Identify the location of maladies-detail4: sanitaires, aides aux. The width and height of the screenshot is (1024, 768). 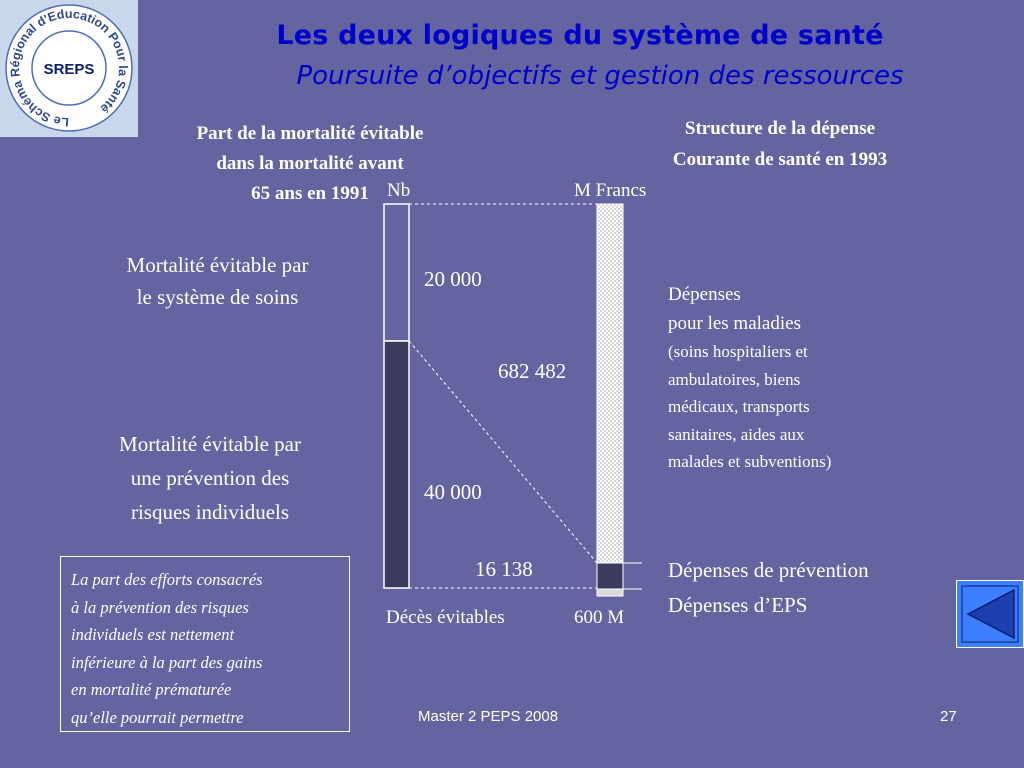
(736, 434).